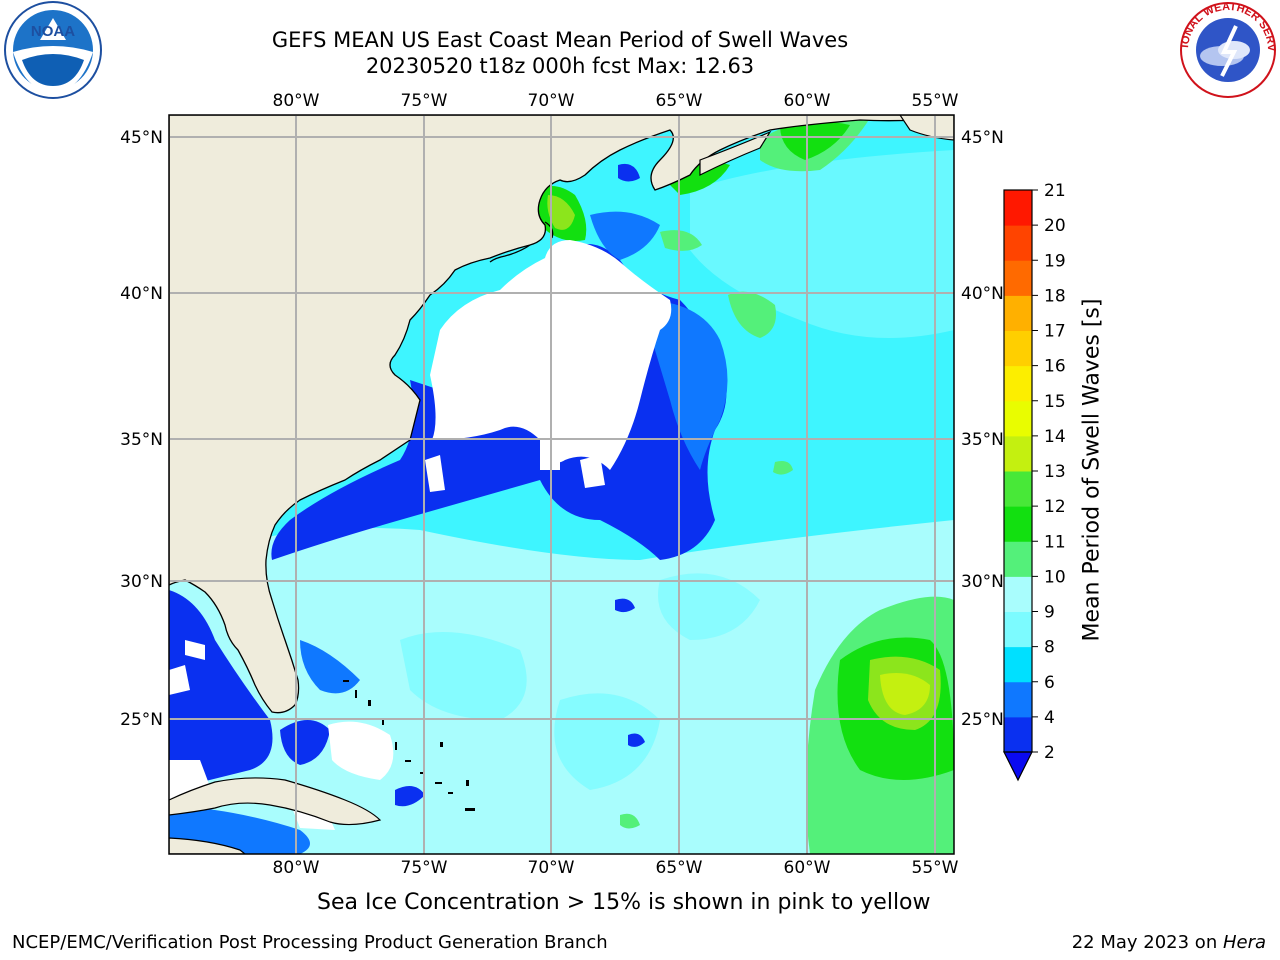 This screenshot has height=960, width=1280. Describe the element at coordinates (616, 868) in the screenshot. I see `lon-tick-labels-bottom: 80°W 75°W 70°W 65°W 60°W 55°W` at that location.